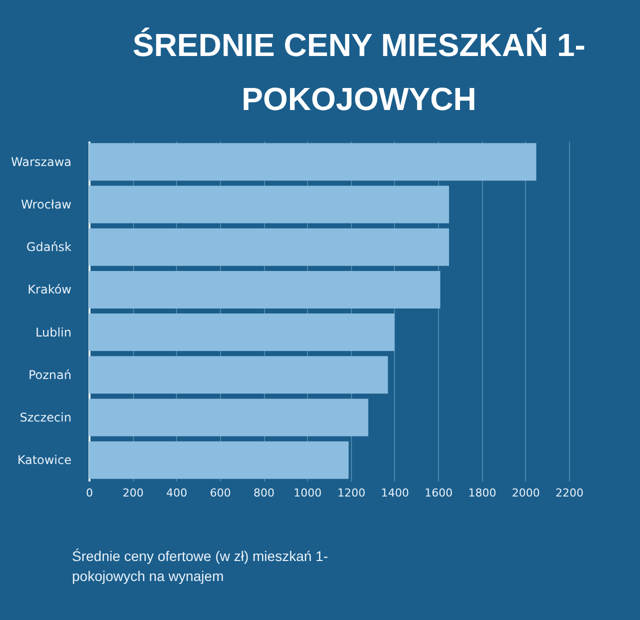  I want to click on x-tick-label: 200, so click(133, 493).